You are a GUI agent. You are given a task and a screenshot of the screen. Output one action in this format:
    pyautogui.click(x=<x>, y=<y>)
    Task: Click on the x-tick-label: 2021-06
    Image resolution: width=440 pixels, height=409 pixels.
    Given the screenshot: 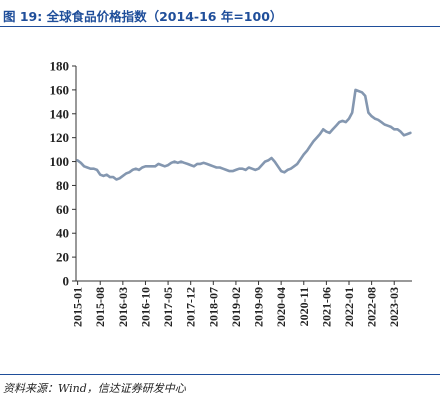 What is the action you would take?
    pyautogui.click(x=326, y=307)
    